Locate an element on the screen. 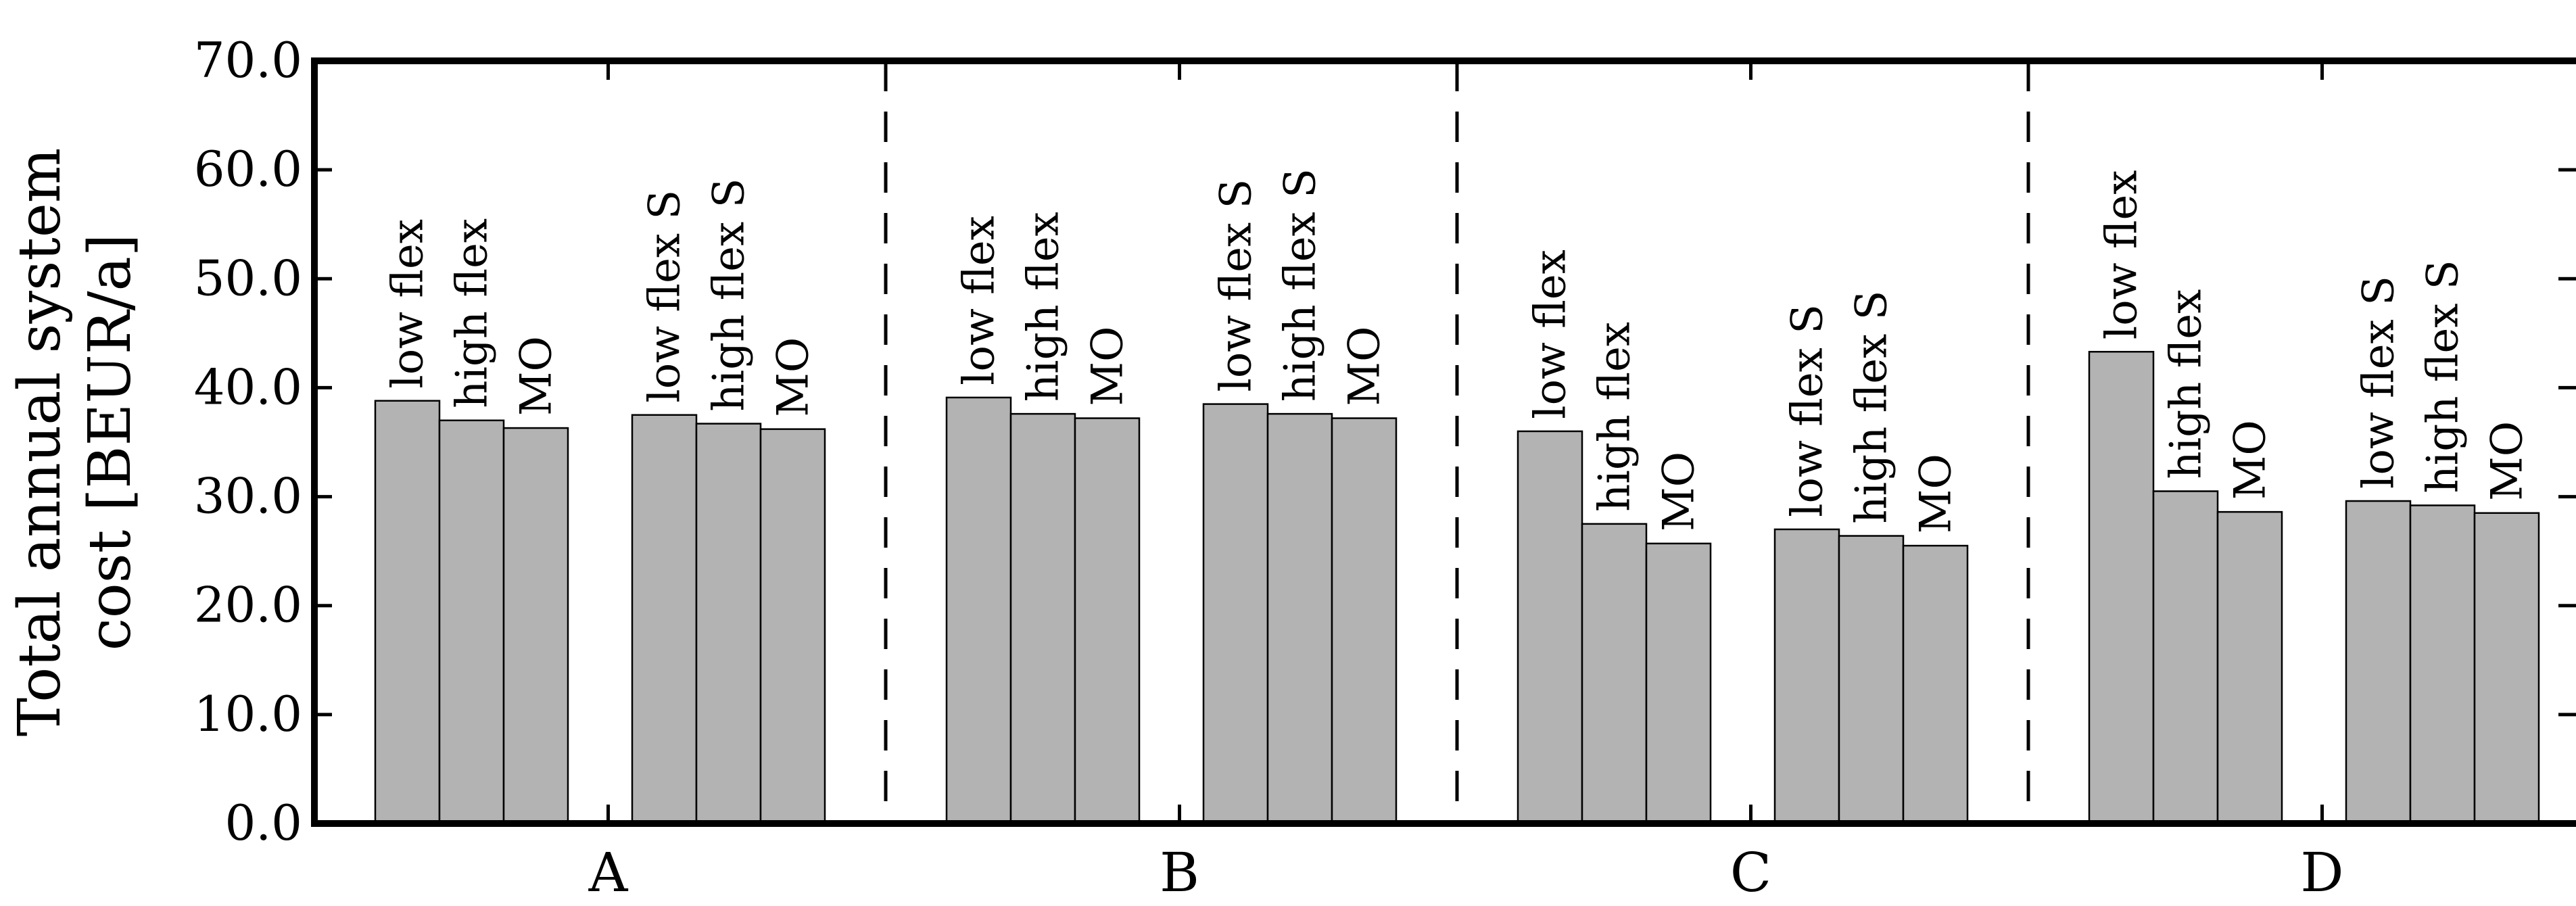  x-category-label: C is located at coordinates (1750, 873).